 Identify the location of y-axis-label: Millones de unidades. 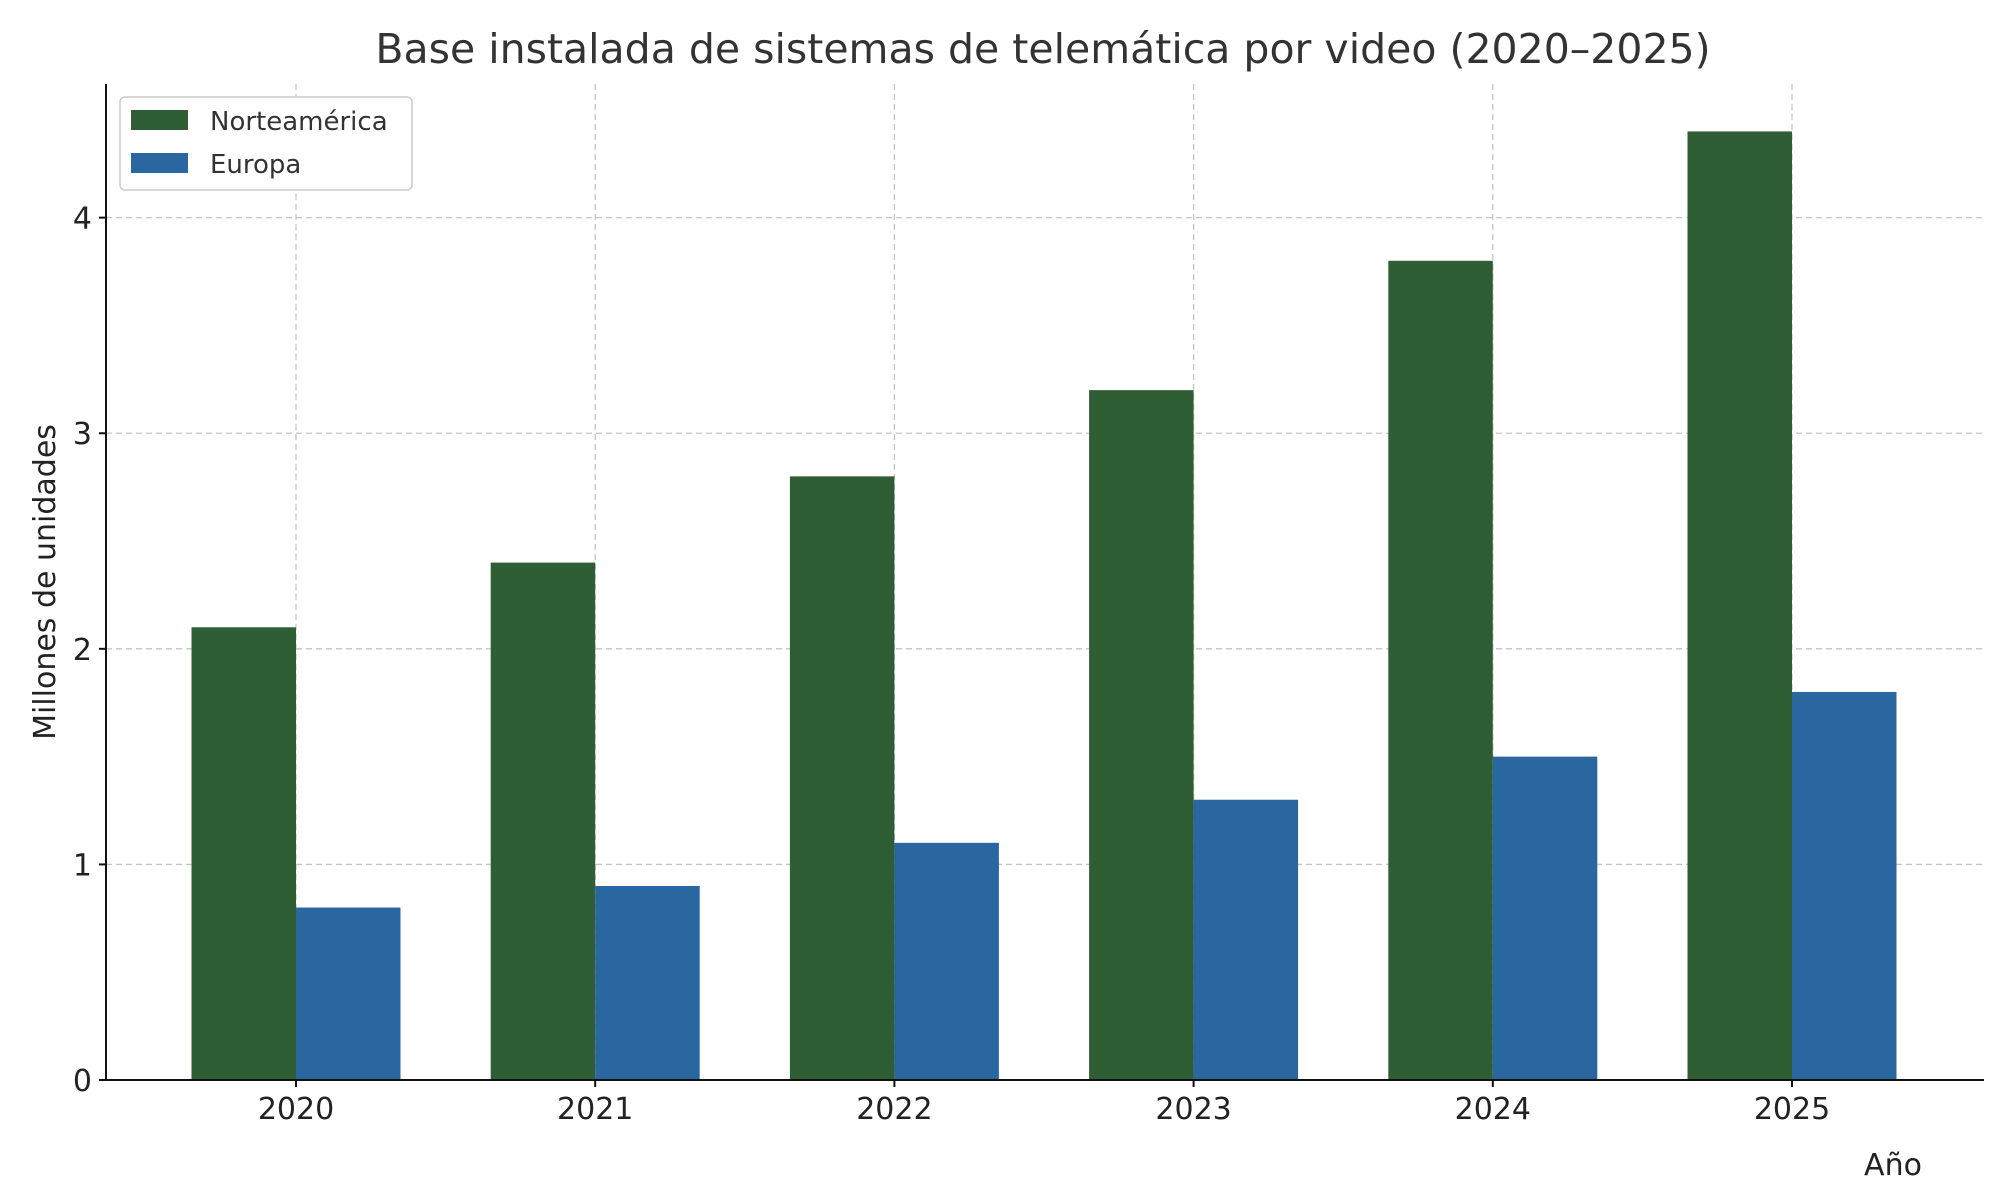
(45, 582).